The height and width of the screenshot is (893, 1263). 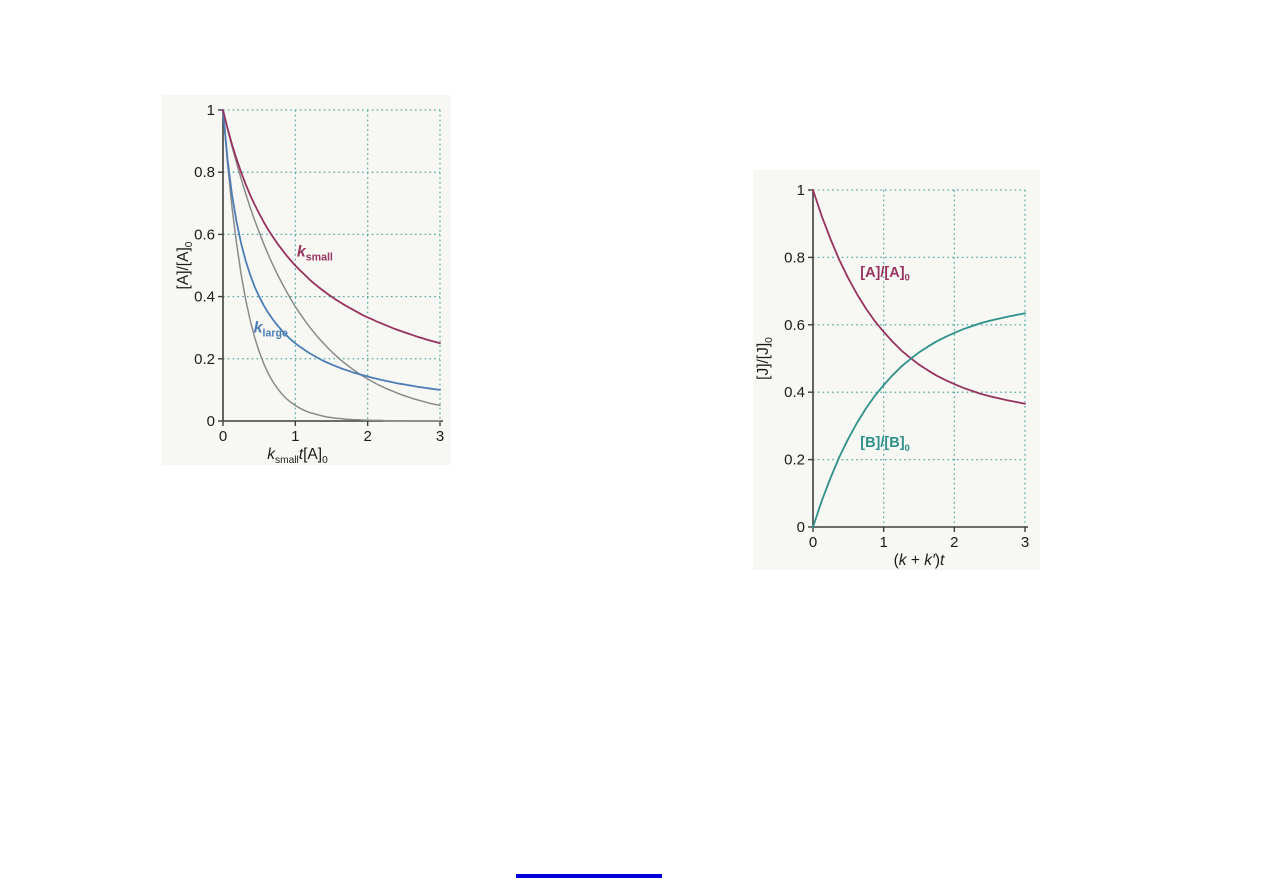 I want to click on y-axis-label: [A]/[A]0, so click(x=185, y=265).